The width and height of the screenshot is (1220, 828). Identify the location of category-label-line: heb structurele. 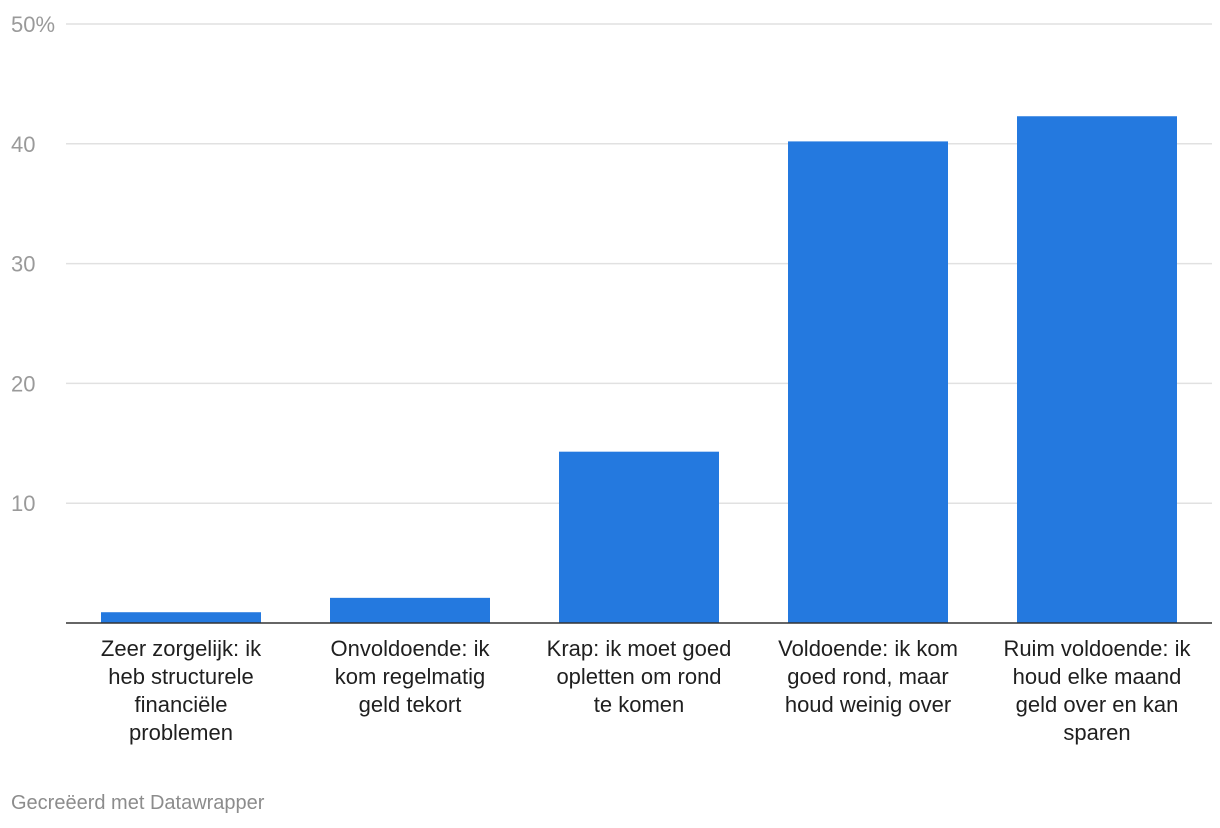
(181, 676).